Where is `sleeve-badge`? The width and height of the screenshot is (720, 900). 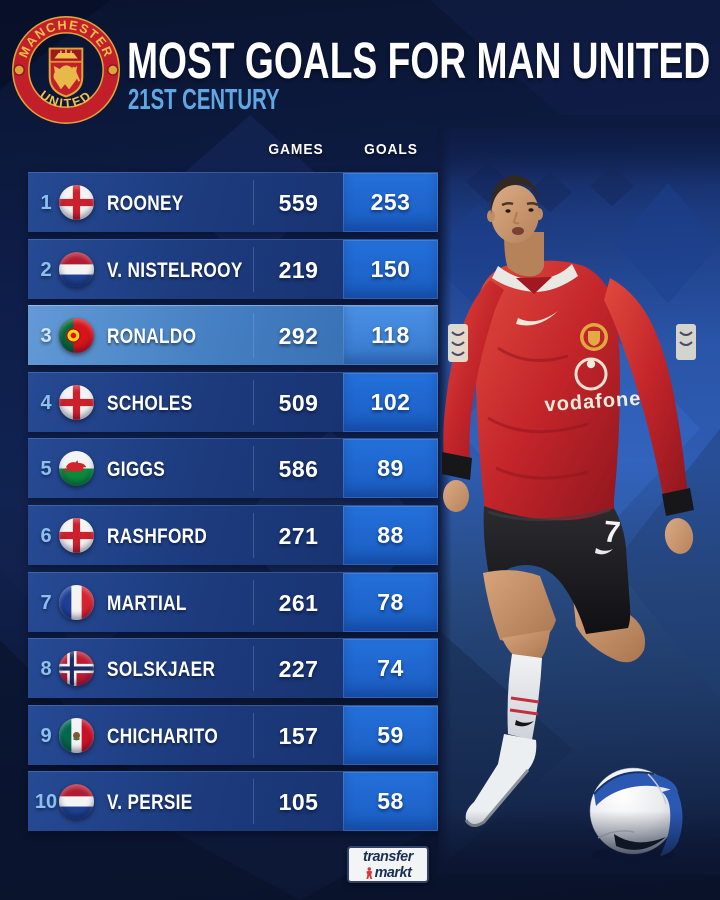
sleeve-badge is located at coordinates (686, 342).